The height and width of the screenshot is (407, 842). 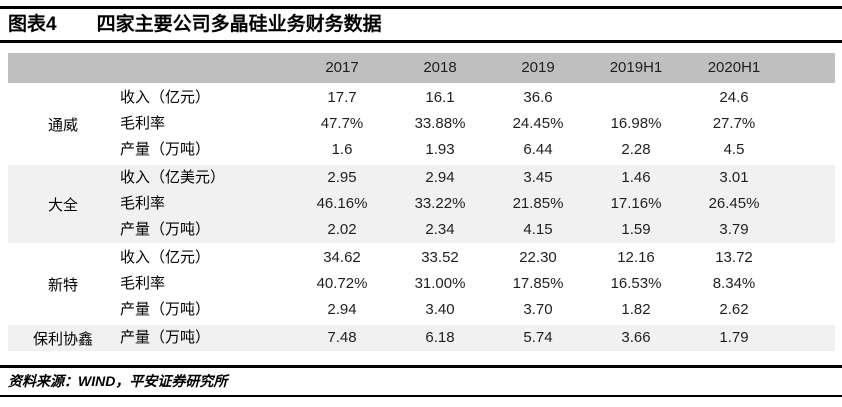 What do you see at coordinates (421, 68) in the screenshot?
I see `table-header-row: 2017 2018 2019 2019H1 2020H1` at bounding box center [421, 68].